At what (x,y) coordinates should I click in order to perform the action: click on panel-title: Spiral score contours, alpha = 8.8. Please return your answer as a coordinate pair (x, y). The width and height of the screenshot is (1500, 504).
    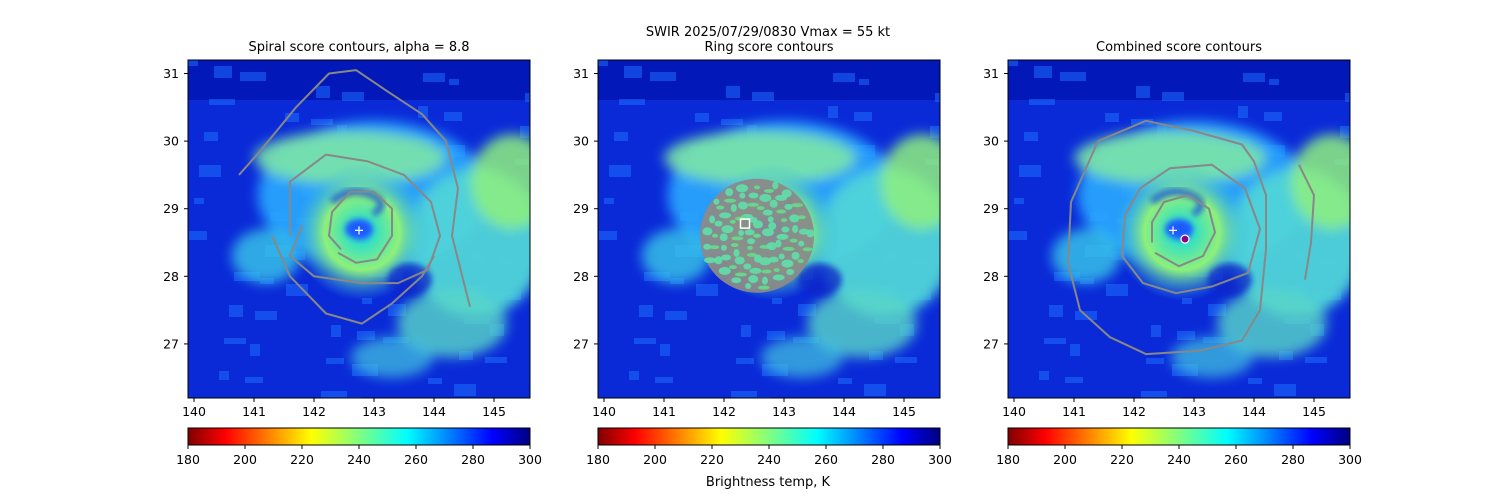
    Looking at the image, I should click on (358, 47).